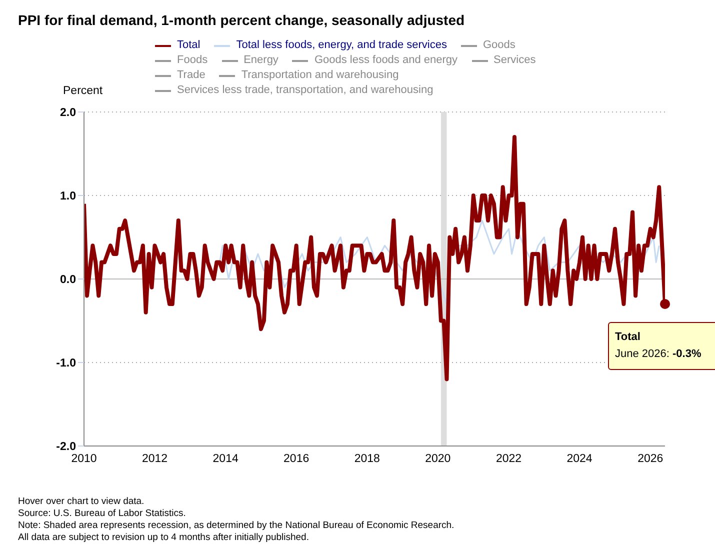  Describe the element at coordinates (305, 90) in the screenshot. I see `legend-label: Services less trade, transportation, and warehousing` at that location.